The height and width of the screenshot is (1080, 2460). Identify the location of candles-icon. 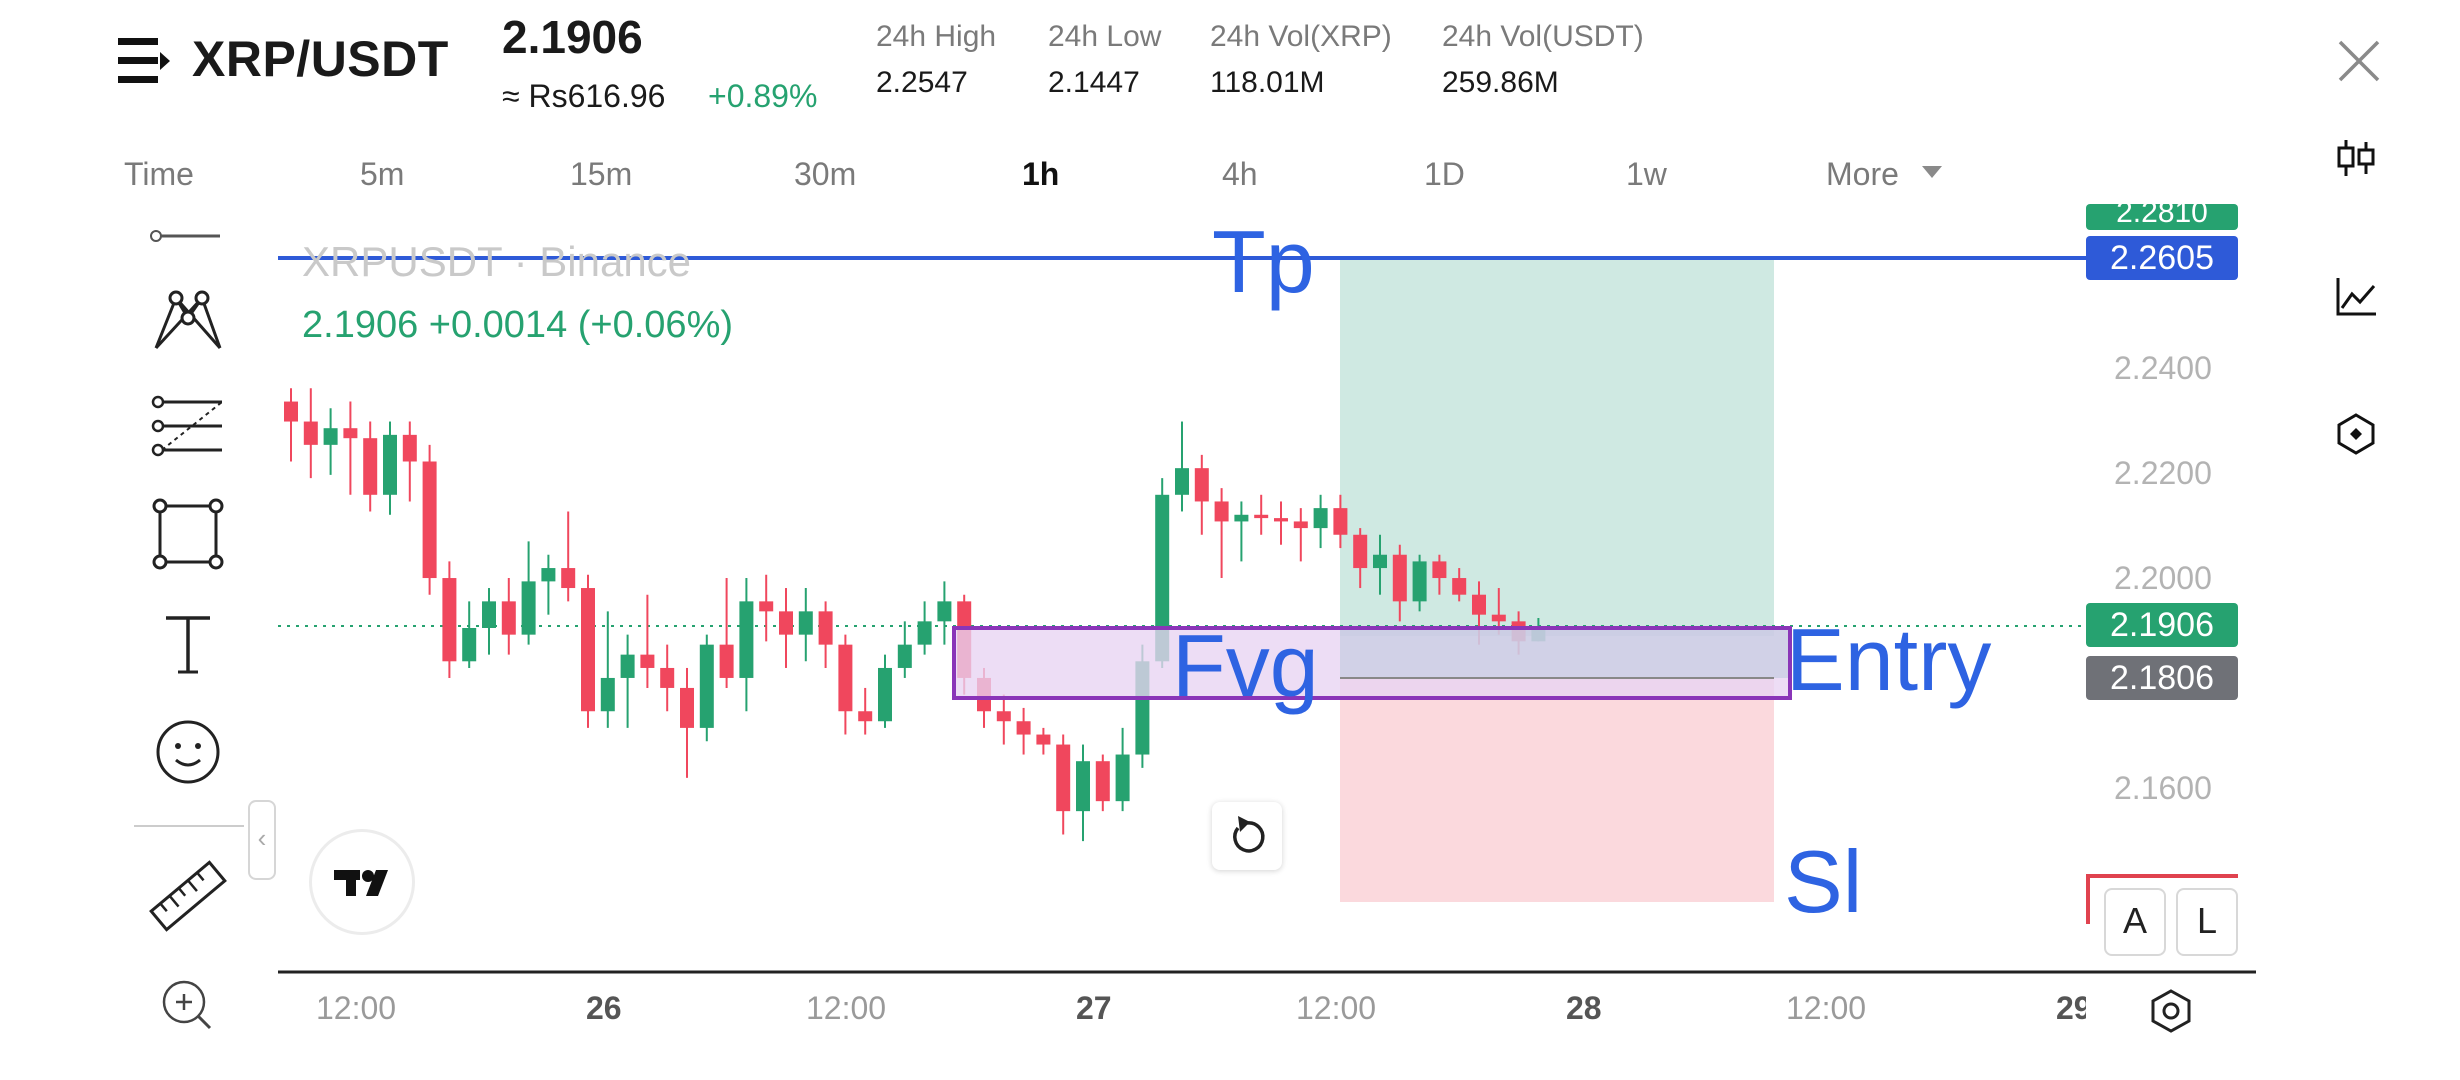
(2356, 158).